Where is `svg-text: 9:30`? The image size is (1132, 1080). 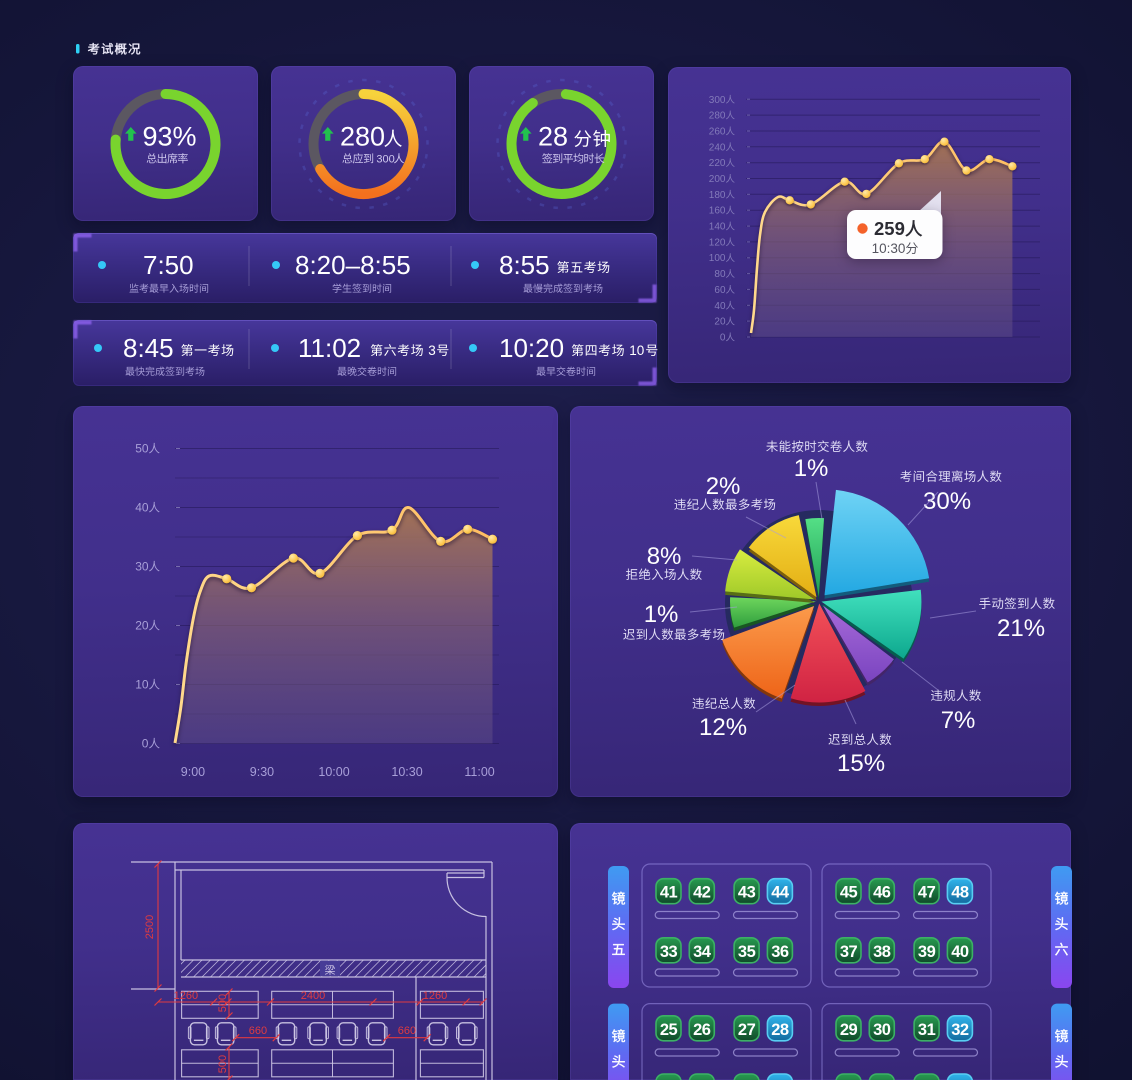
svg-text: 9:30 is located at coordinates (262, 772).